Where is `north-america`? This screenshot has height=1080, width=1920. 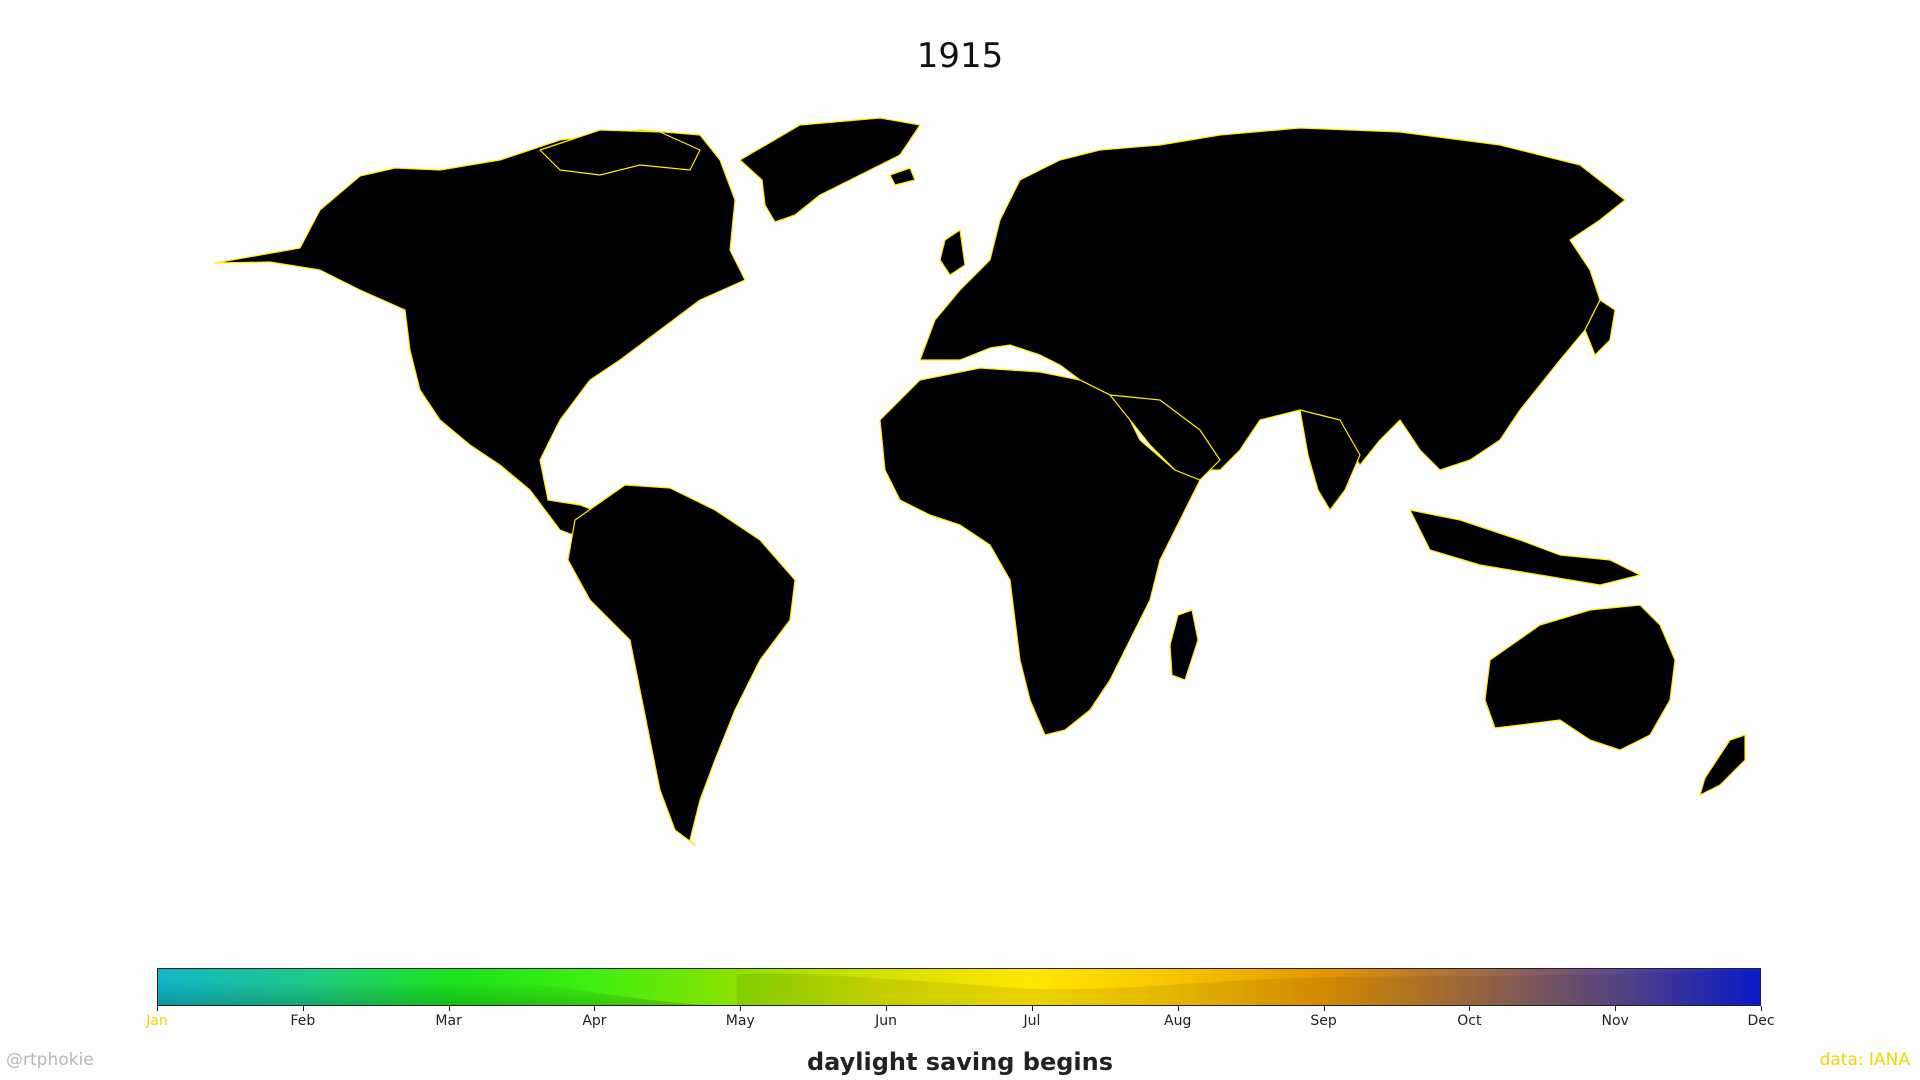
north-america is located at coordinates (480, 345).